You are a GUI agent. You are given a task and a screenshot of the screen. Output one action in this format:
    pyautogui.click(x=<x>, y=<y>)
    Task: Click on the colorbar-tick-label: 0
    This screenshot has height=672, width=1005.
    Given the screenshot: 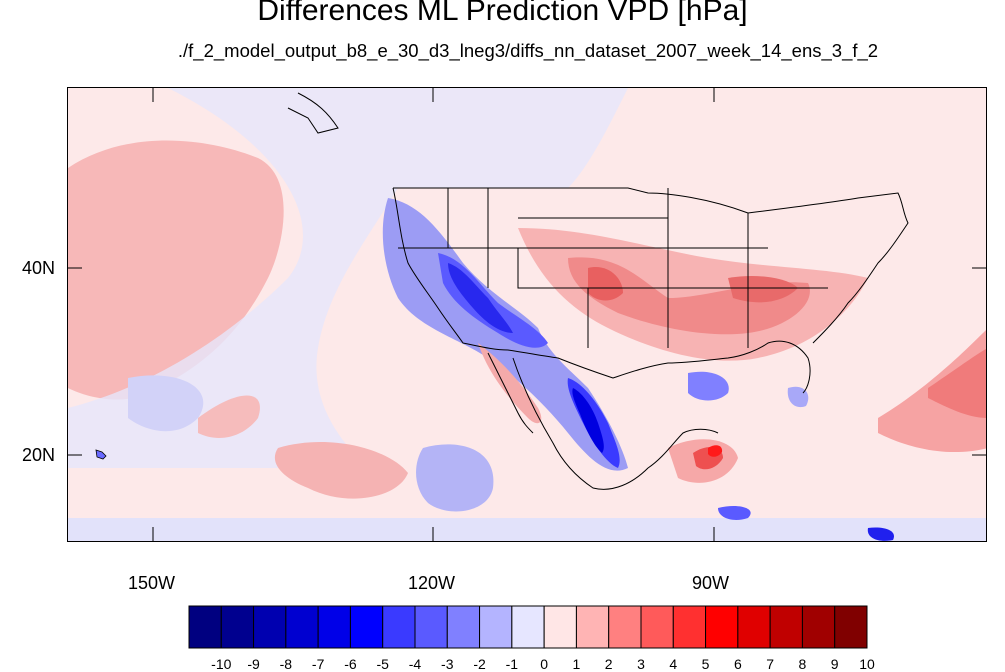 What is the action you would take?
    pyautogui.click(x=544, y=664)
    